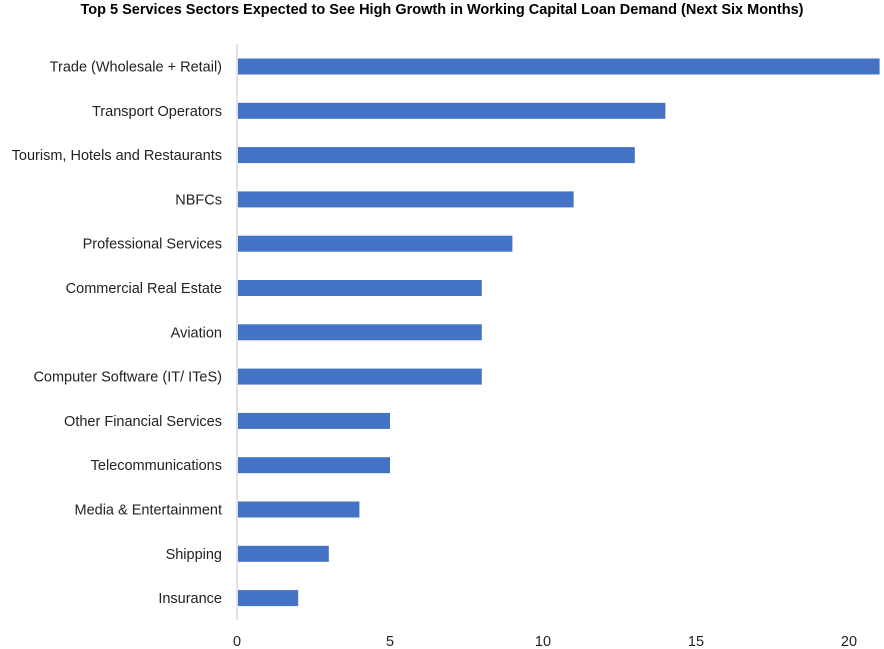  Describe the element at coordinates (157, 112) in the screenshot. I see `category-label-transport-operators: Transport Operators` at that location.